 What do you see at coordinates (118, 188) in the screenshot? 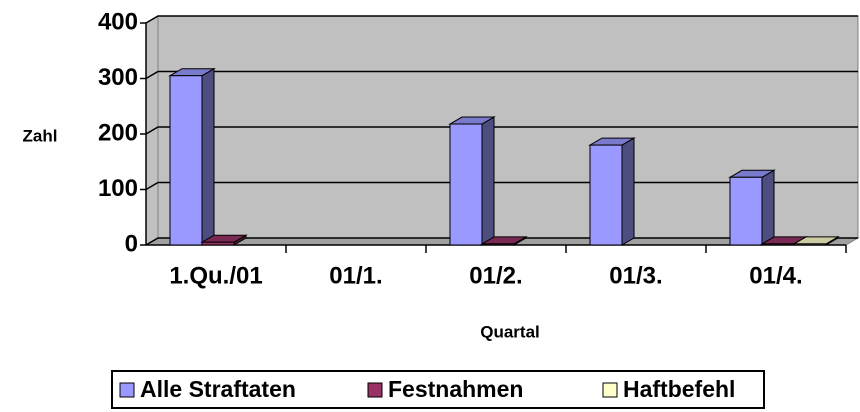
I see `y-tick-label: 100` at bounding box center [118, 188].